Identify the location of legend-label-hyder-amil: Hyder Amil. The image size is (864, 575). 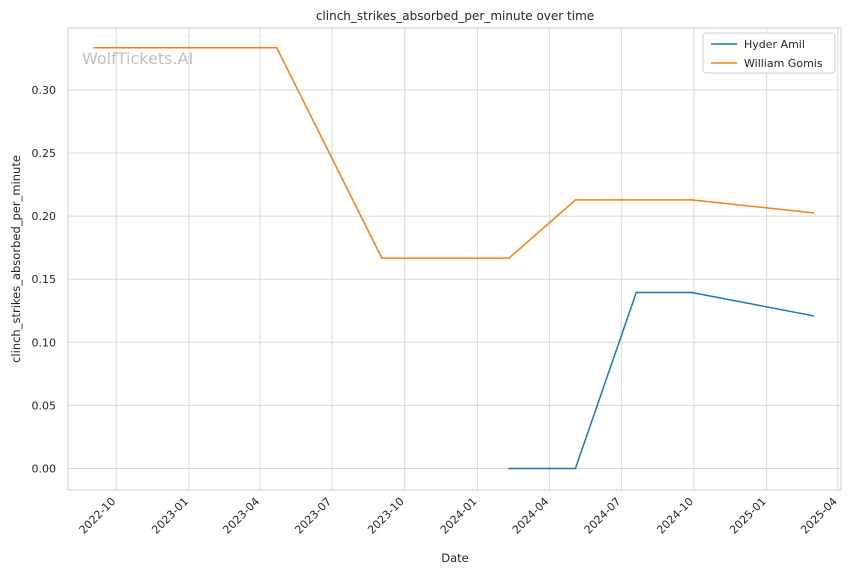
(774, 44).